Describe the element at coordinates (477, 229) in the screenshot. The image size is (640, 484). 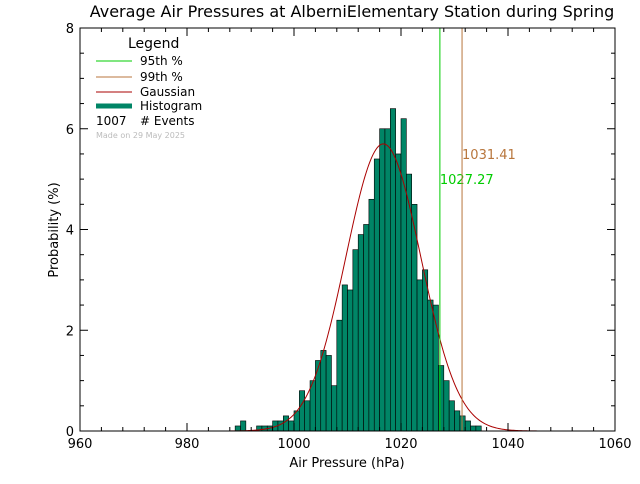
I see `percentile-lines: 1027.27 1031.41` at that location.